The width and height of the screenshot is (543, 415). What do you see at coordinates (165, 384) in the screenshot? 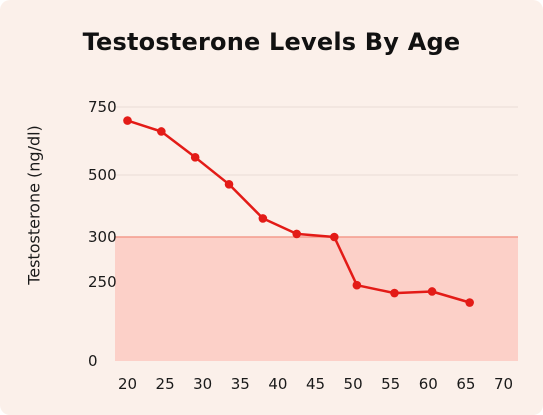
I see `x-tick-label: 25` at bounding box center [165, 384].